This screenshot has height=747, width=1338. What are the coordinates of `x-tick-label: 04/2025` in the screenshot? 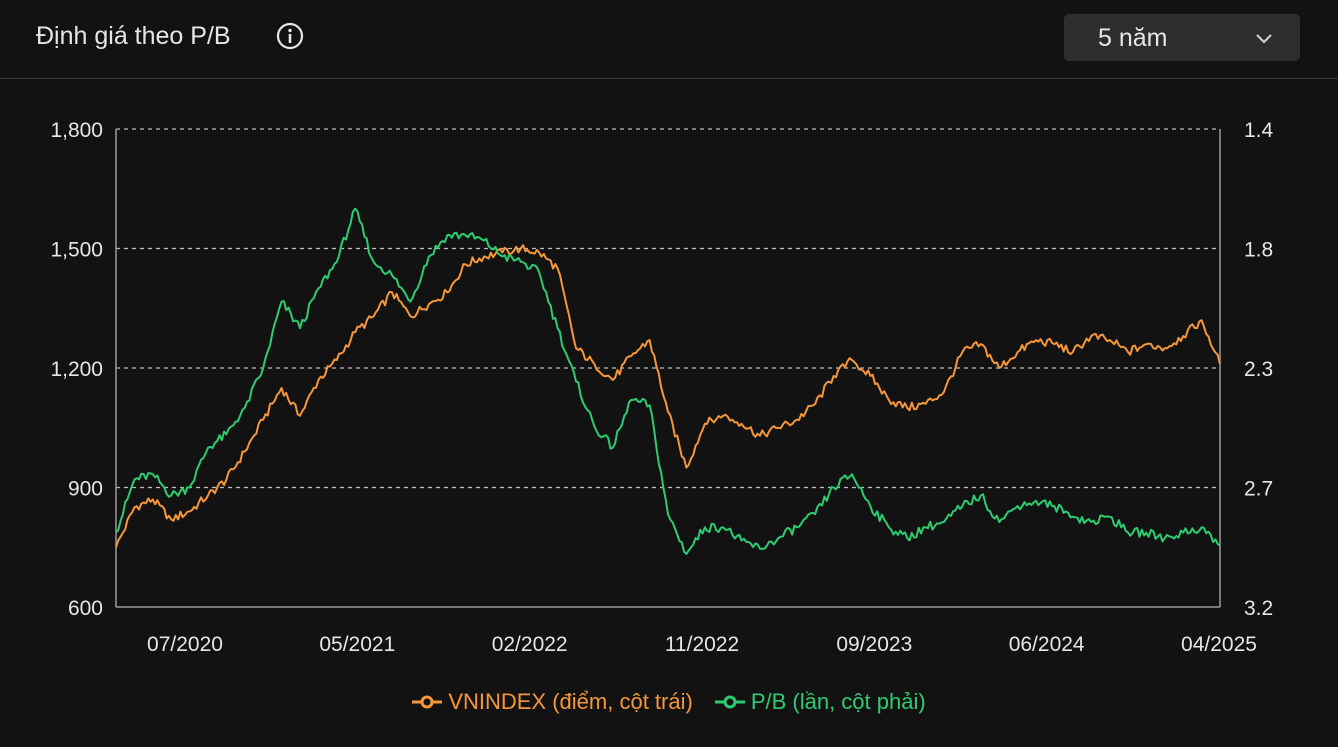 It's located at (1219, 644).